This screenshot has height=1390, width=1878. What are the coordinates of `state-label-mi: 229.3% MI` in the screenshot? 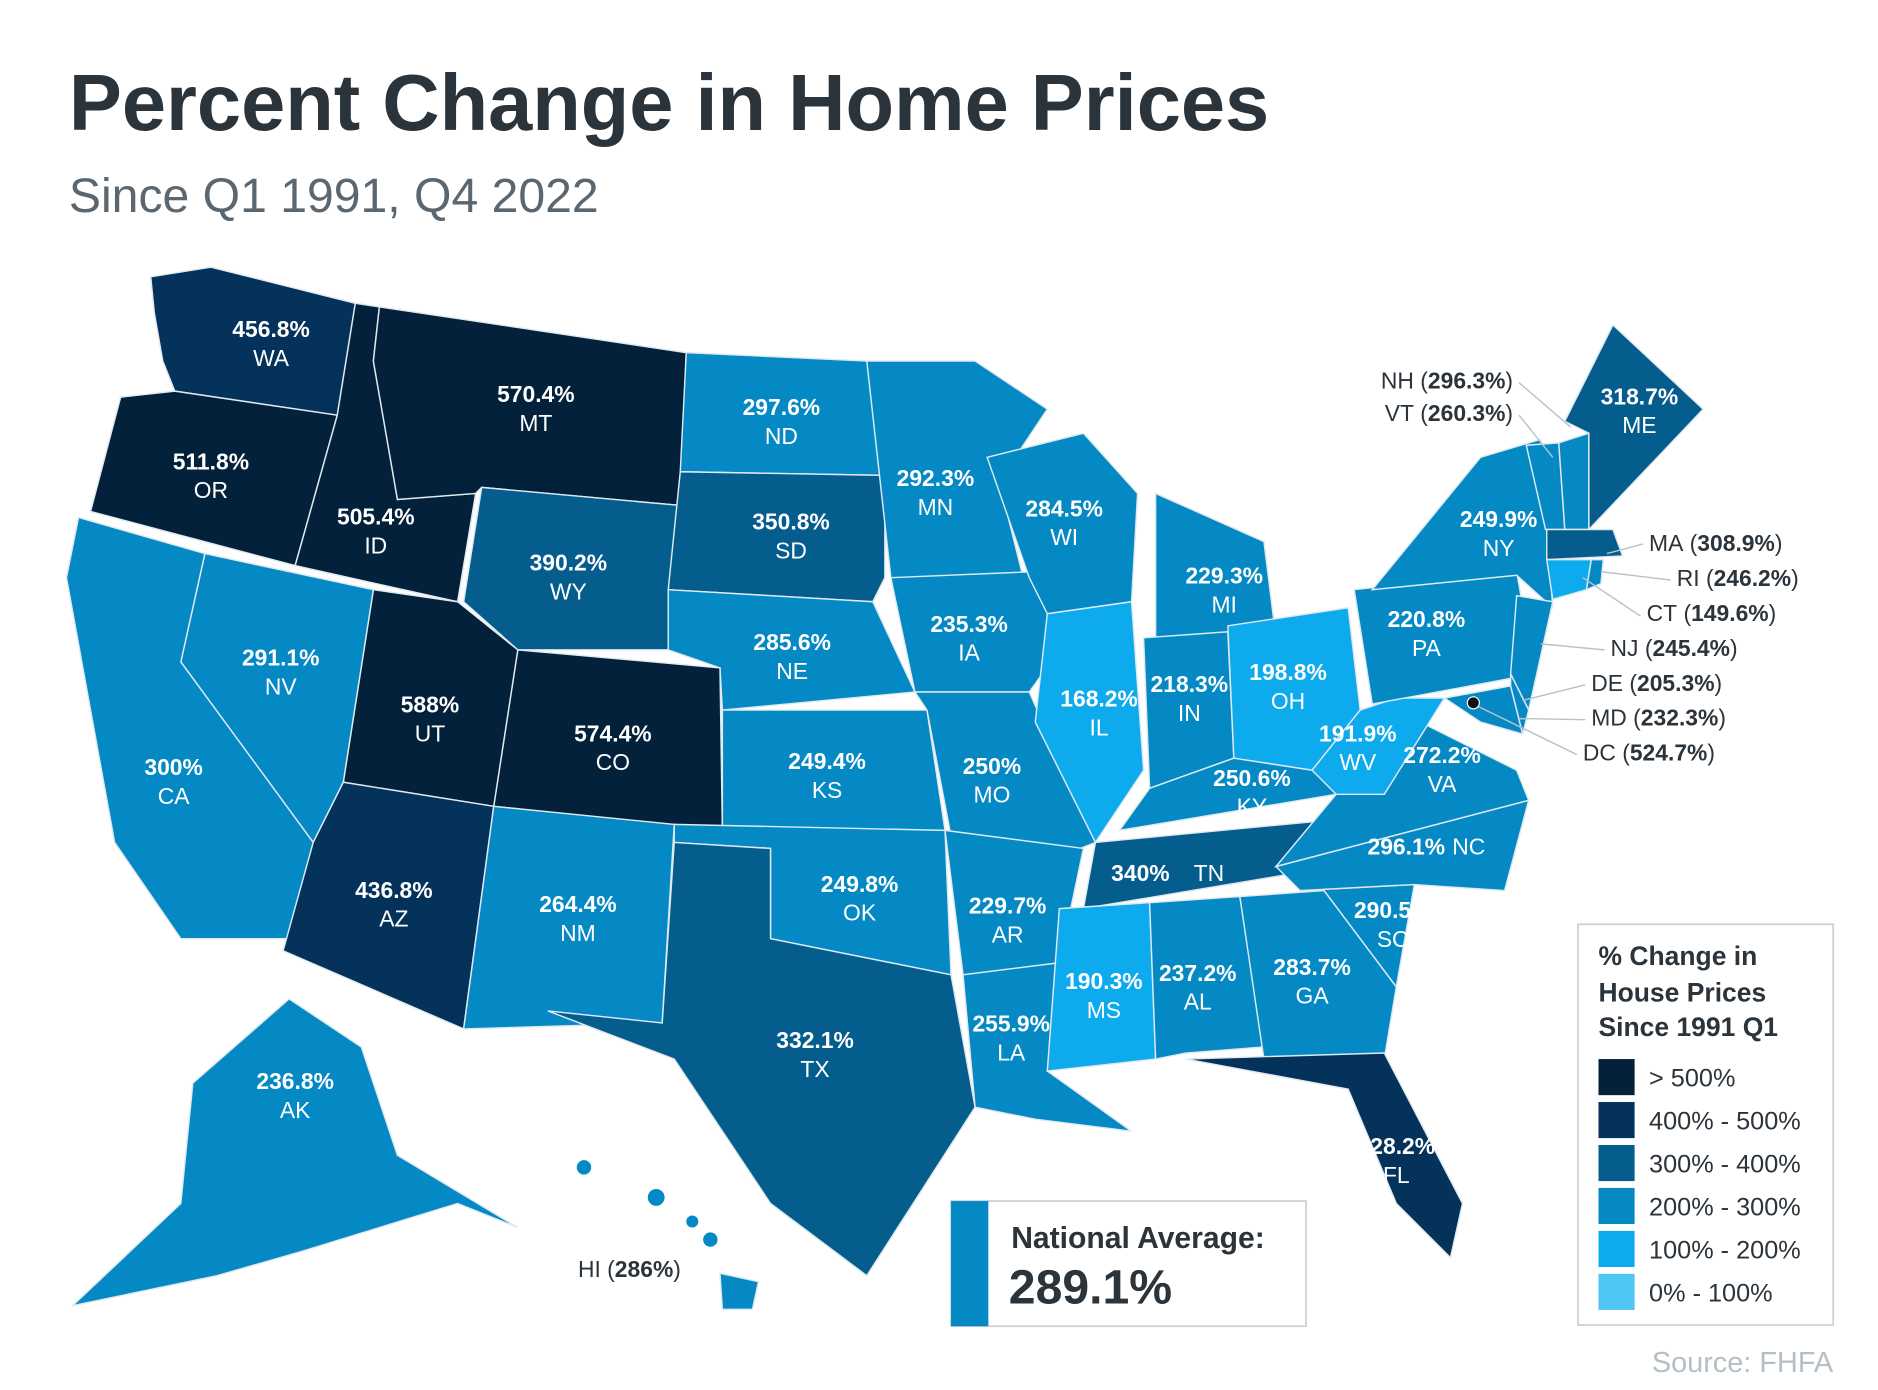 It's located at (1224, 590).